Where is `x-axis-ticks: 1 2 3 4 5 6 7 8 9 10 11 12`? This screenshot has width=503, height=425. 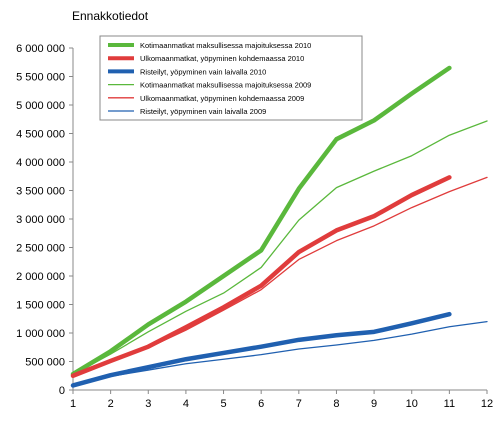 x-axis-ticks: 1 2 3 4 5 6 7 8 9 10 11 12 is located at coordinates (281, 400).